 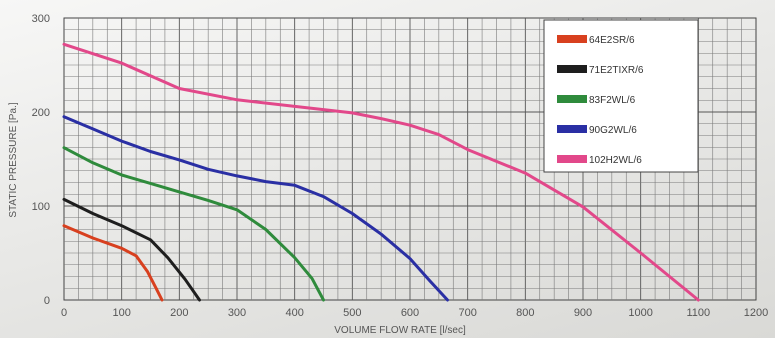 What do you see at coordinates (41, 113) in the screenshot?
I see `y-tick-label: 200` at bounding box center [41, 113].